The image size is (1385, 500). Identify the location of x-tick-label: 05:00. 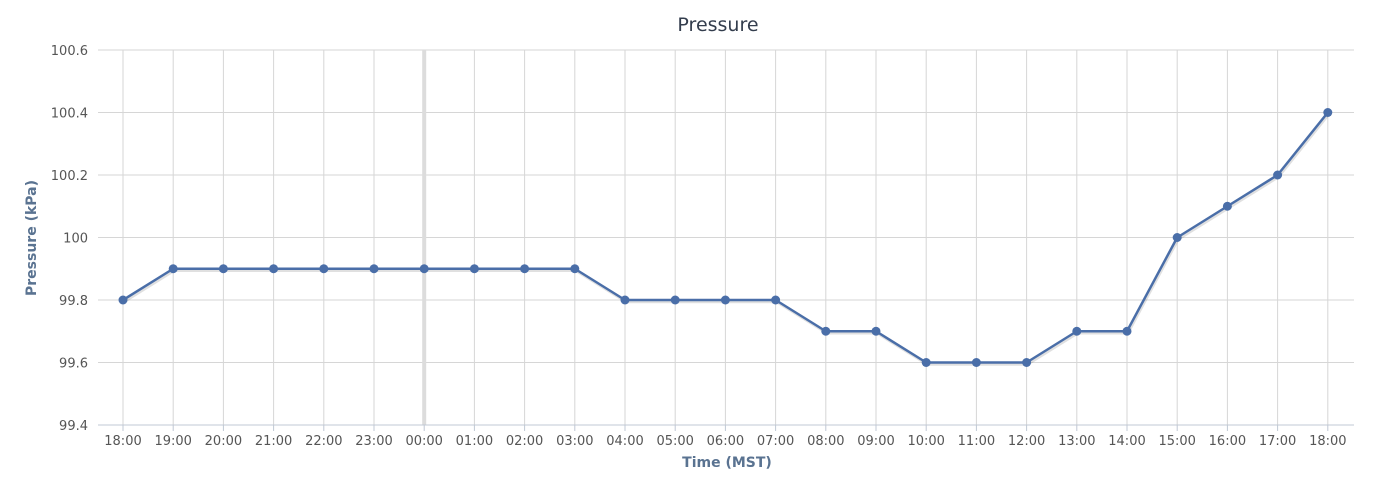
(674, 441).